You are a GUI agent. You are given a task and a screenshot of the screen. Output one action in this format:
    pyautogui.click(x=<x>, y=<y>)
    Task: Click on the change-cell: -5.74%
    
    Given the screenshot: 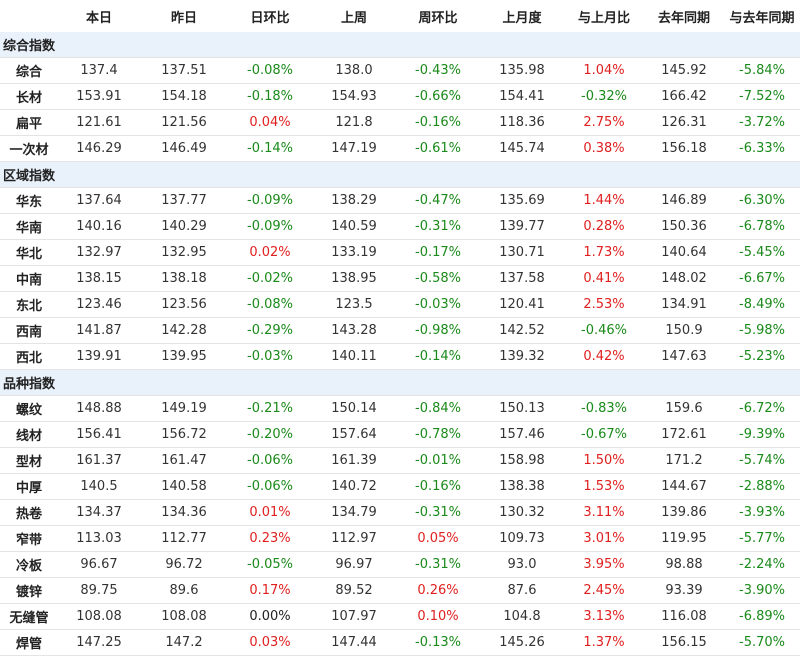 What is the action you would take?
    pyautogui.click(x=762, y=460)
    